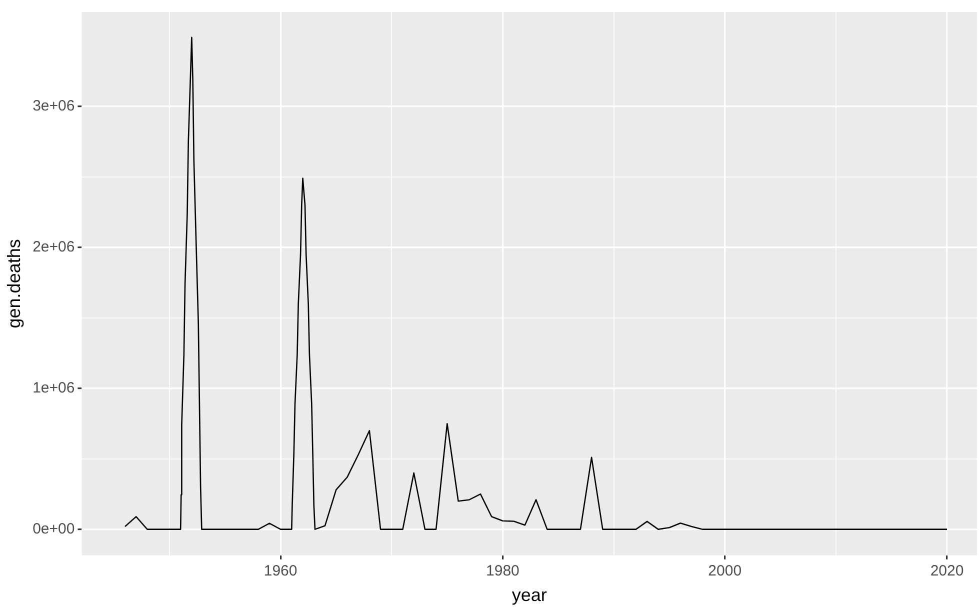  Describe the element at coordinates (53, 247) in the screenshot. I see `y-tick-label: 2e+06` at that location.